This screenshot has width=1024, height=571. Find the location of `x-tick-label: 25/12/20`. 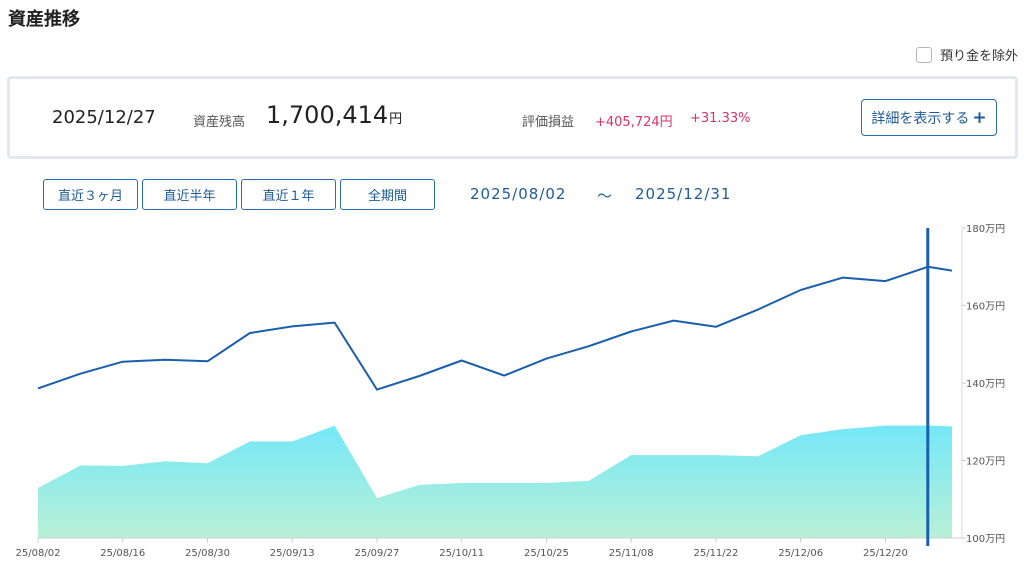

x-tick-label: 25/12/20 is located at coordinates (885, 553).